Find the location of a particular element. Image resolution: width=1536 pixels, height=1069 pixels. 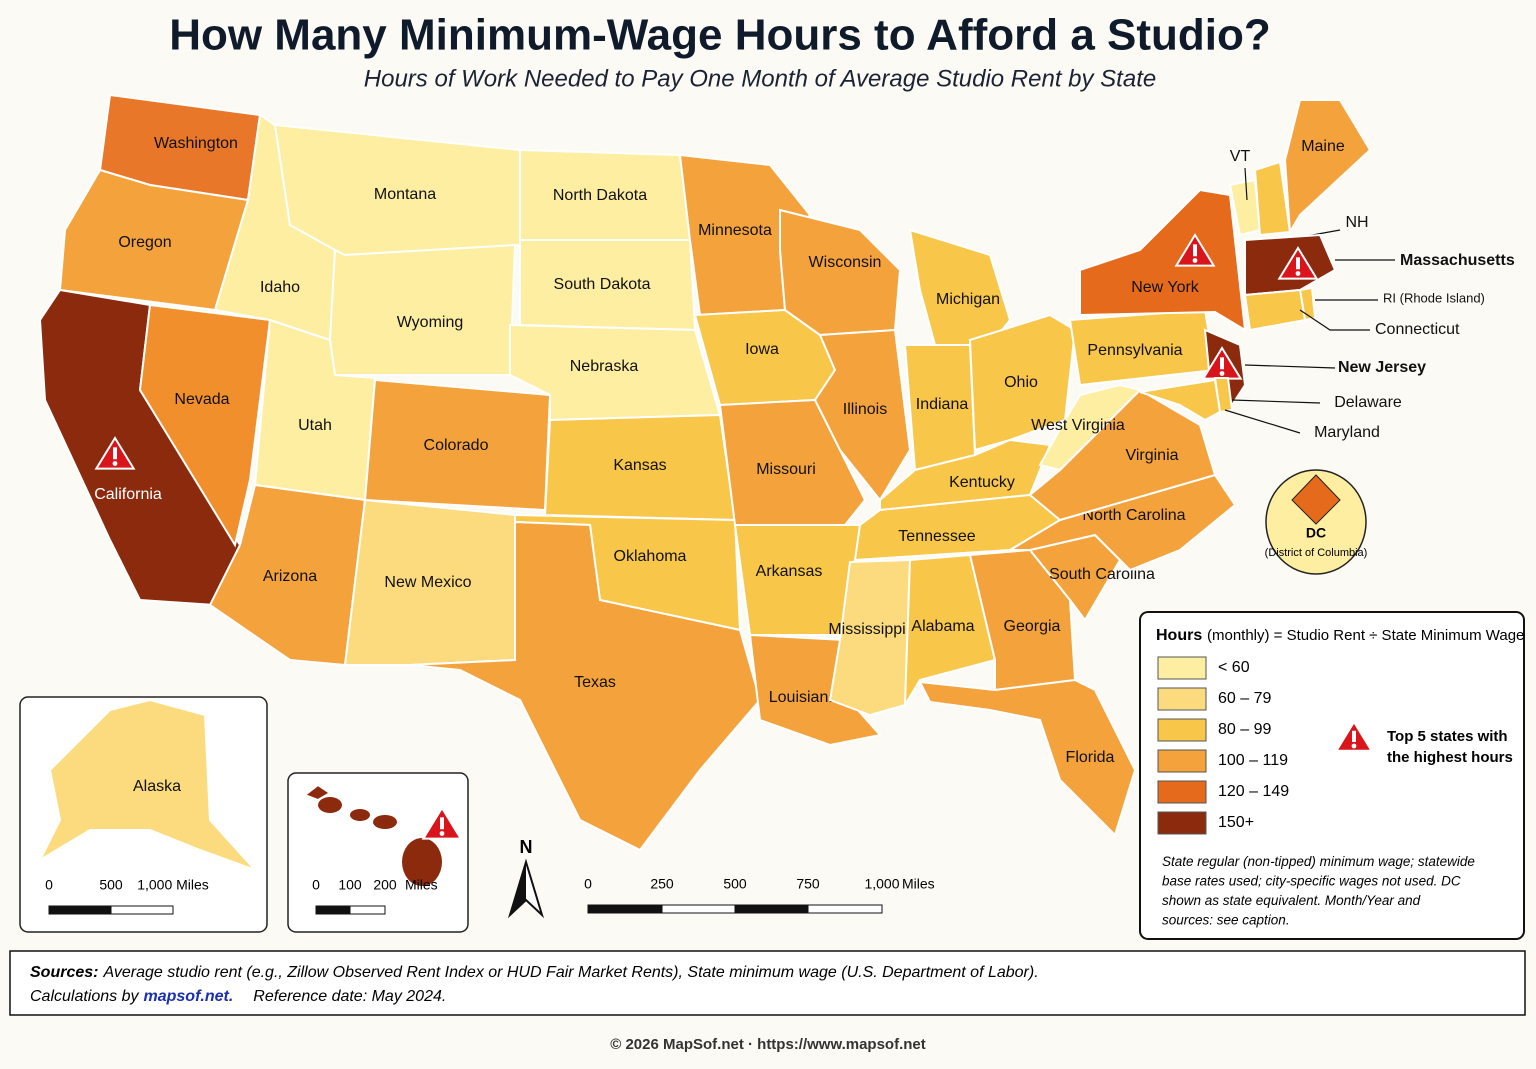

scale-label: 750 is located at coordinates (808, 884).